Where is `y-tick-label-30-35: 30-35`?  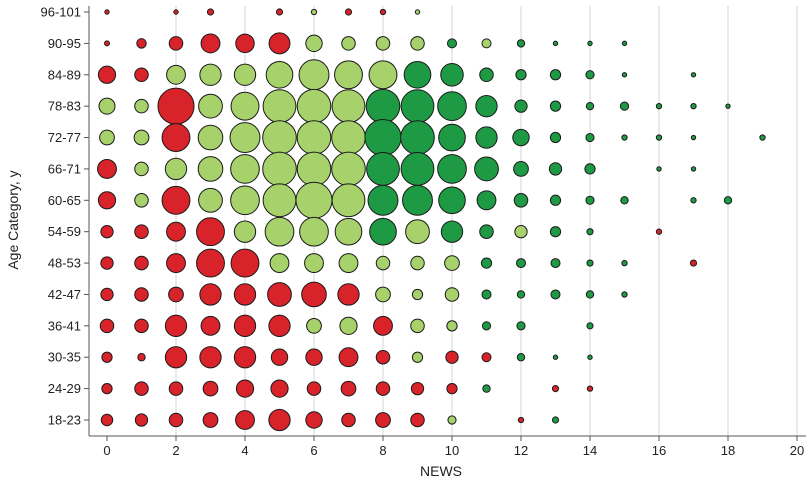 y-tick-label-30-35: 30-35 is located at coordinates (64, 357).